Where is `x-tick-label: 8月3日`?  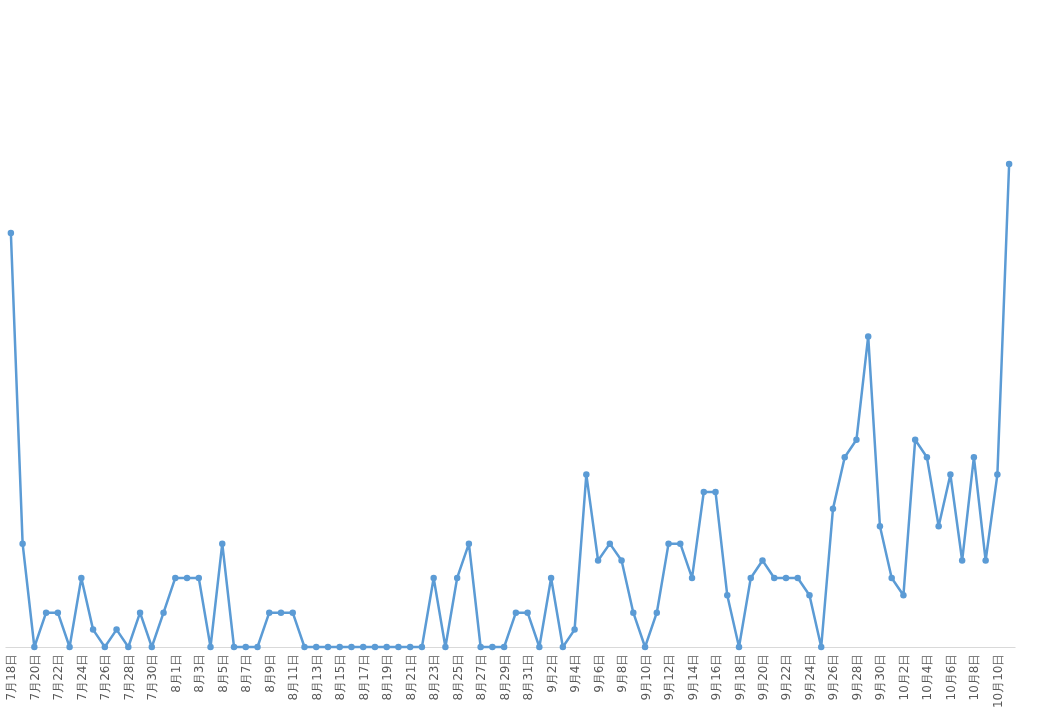 x-tick-label: 8月3日 is located at coordinates (199, 673).